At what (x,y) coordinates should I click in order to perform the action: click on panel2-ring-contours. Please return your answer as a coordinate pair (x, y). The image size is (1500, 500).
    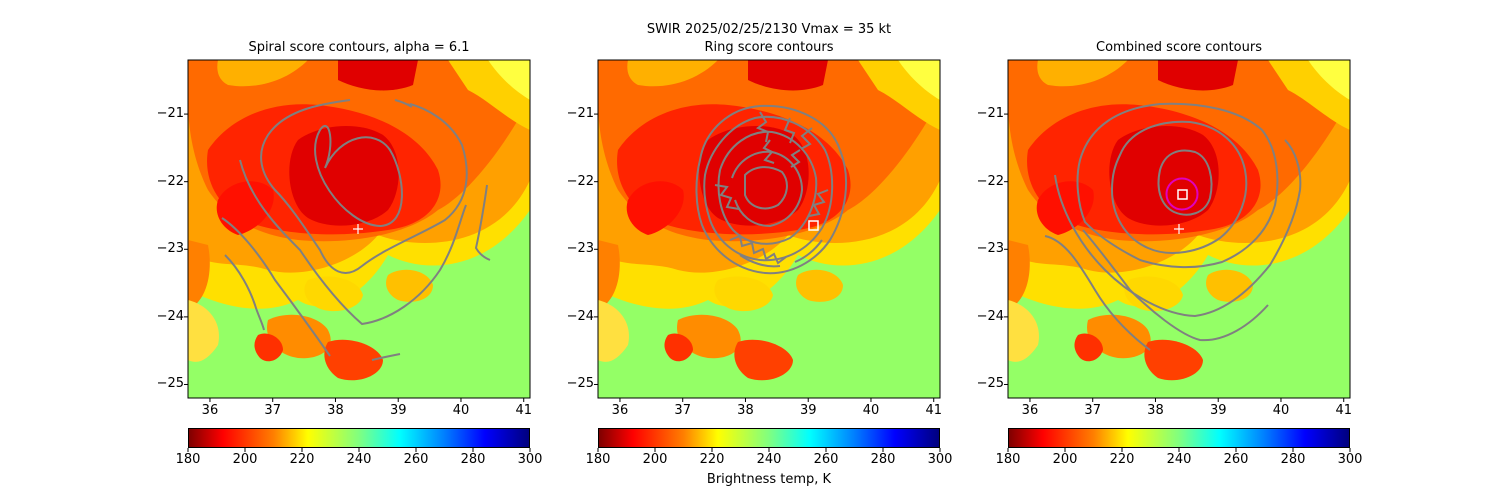
    Looking at the image, I should click on (771, 189).